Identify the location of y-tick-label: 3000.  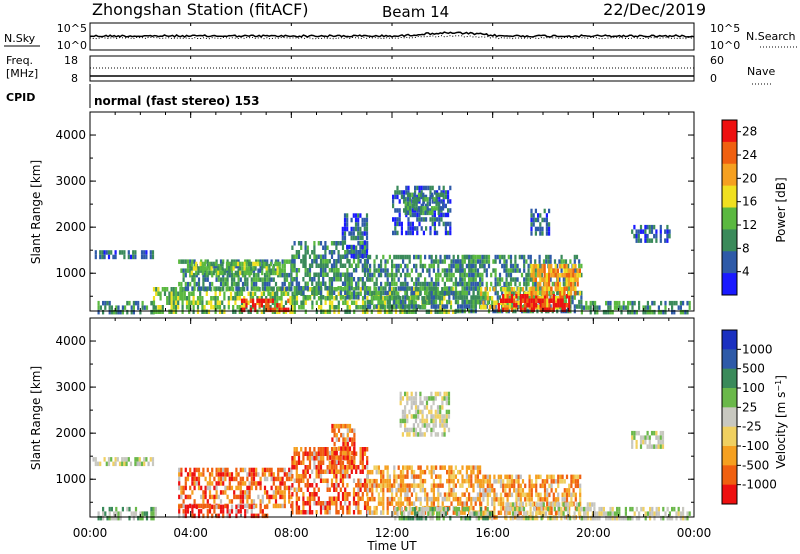
(70, 181).